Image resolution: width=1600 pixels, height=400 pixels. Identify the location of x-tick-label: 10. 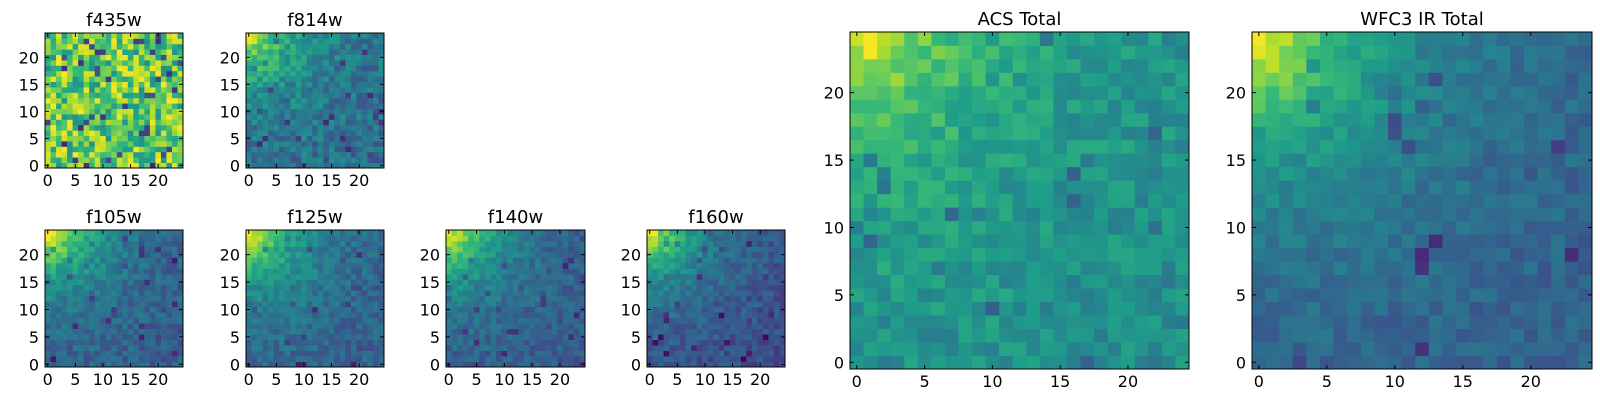
(504, 379).